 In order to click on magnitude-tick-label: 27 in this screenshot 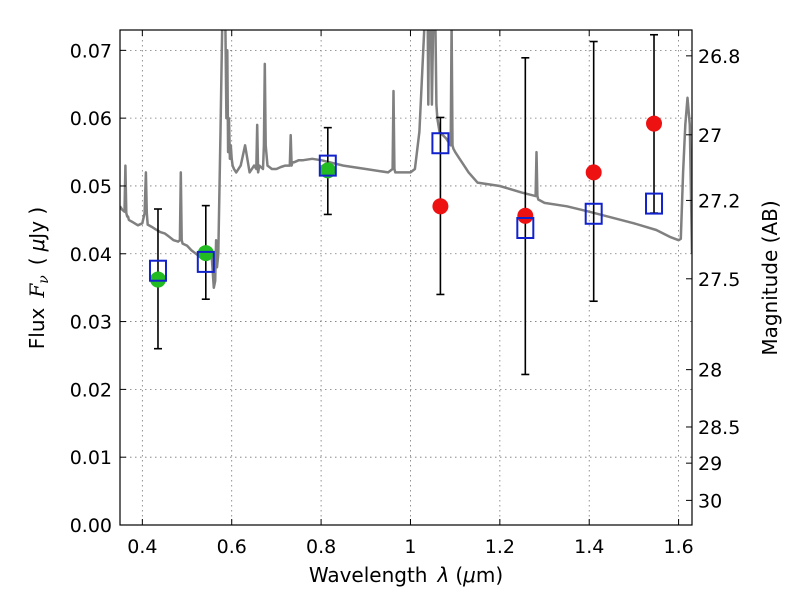, I will do `click(710, 136)`.